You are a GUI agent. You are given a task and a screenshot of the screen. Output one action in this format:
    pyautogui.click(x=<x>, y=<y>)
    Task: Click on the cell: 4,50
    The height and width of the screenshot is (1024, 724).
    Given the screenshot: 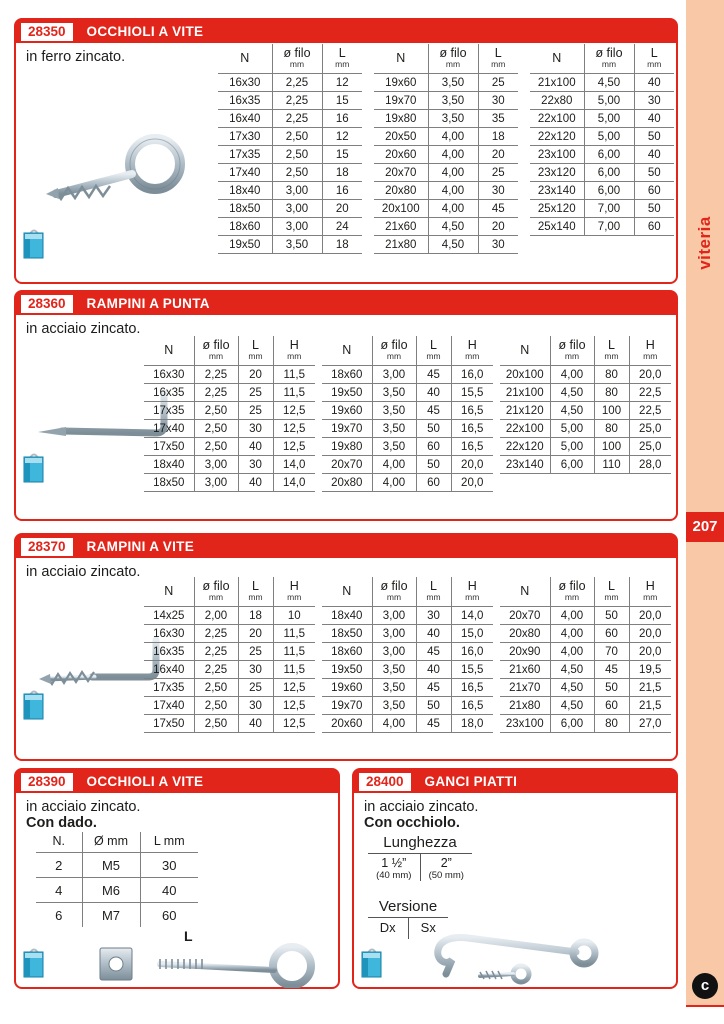 What is the action you would take?
    pyautogui.click(x=571, y=392)
    